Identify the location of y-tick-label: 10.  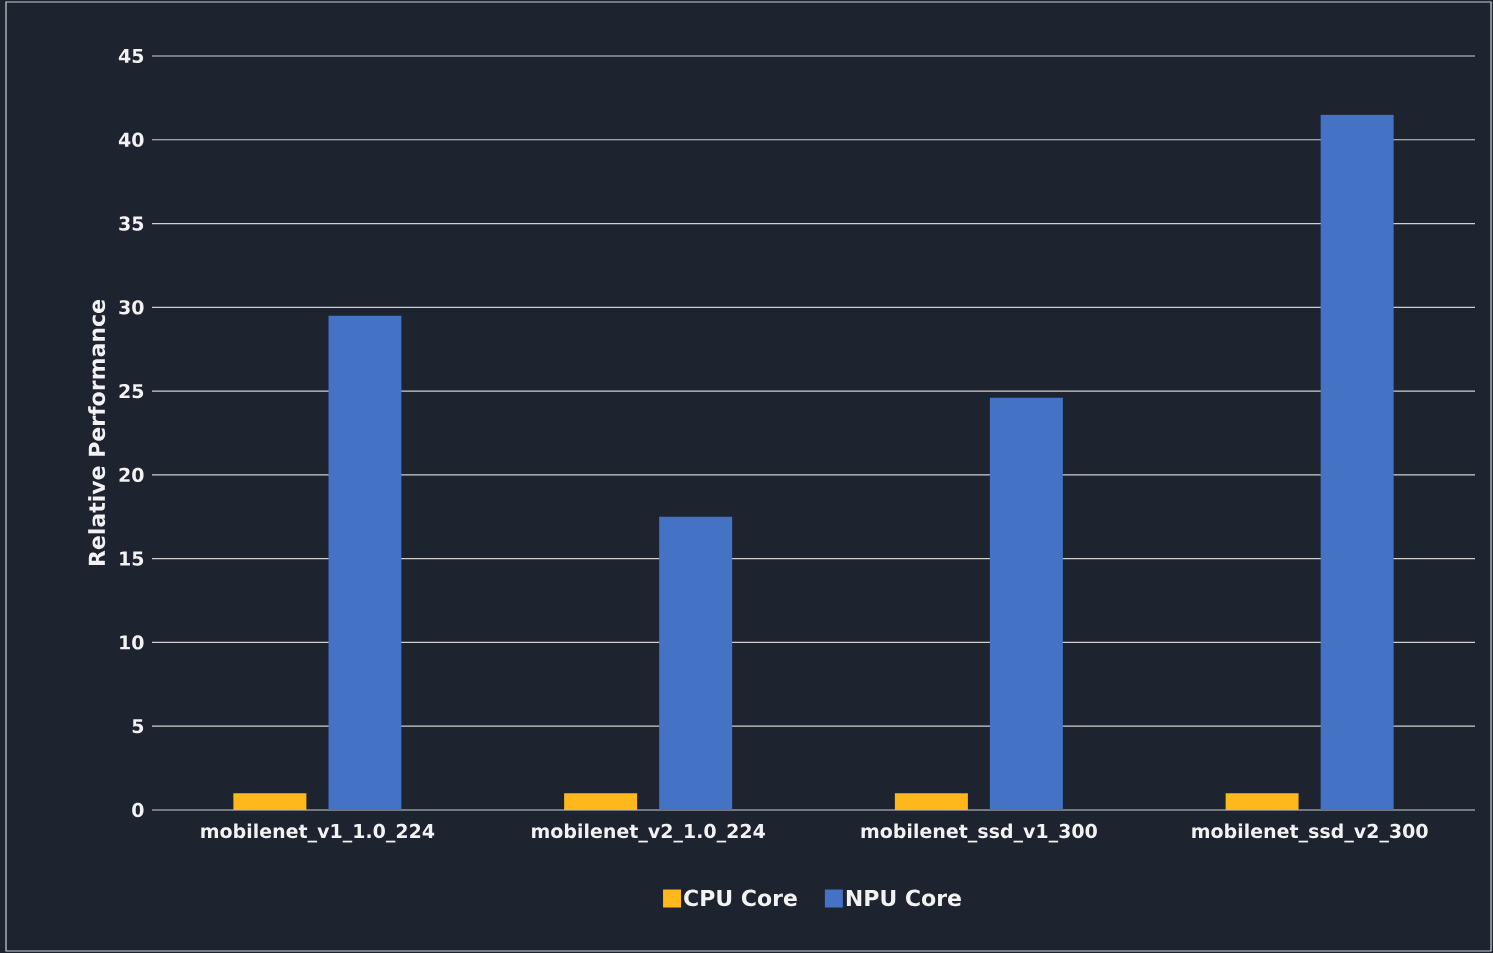
(132, 642).